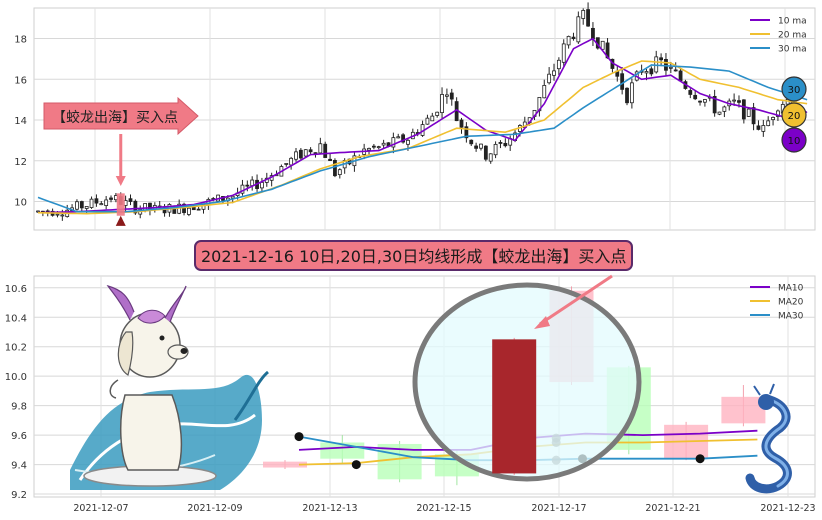 This screenshot has height=520, width=822. Describe the element at coordinates (542, 322) in the screenshot. I see `highlight-pointer-head` at that location.